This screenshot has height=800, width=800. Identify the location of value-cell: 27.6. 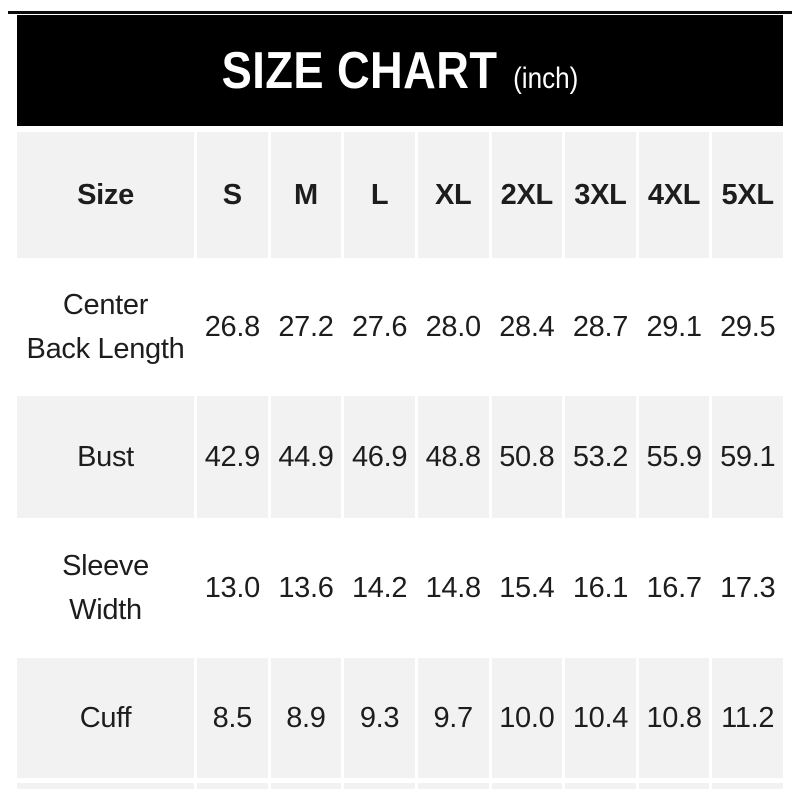
(379, 327).